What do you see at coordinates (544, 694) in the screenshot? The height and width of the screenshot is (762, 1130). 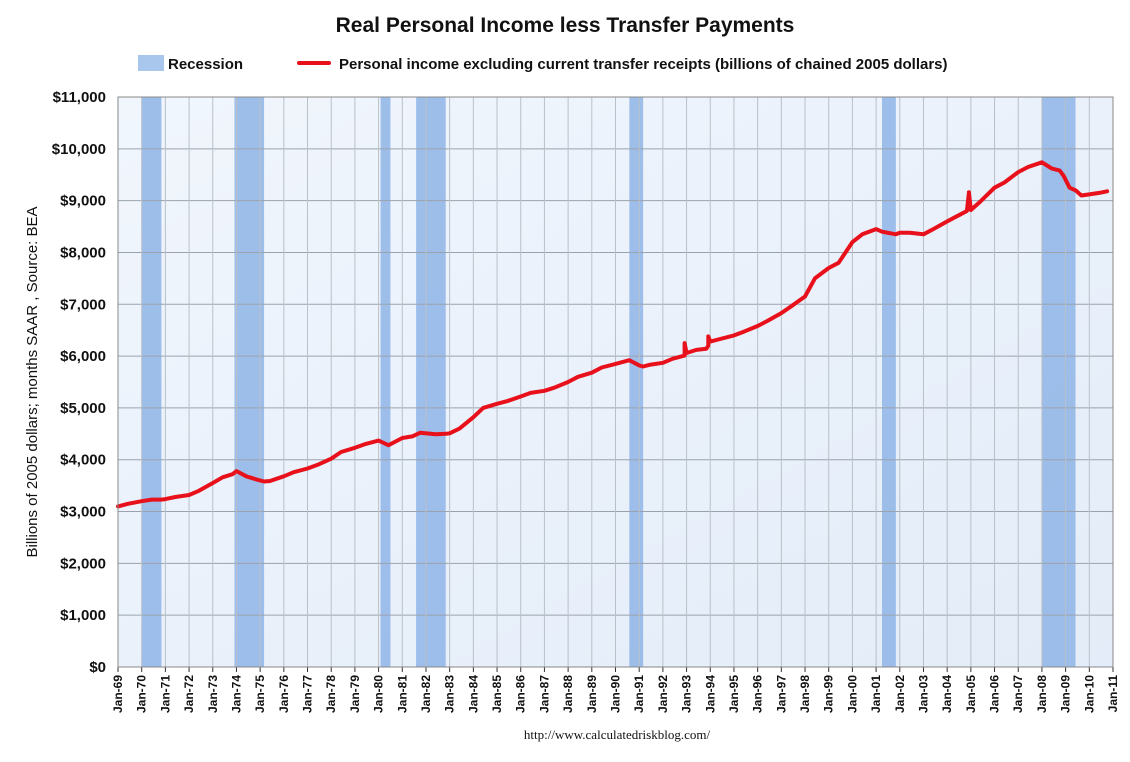 I see `x-tick-label: Jan-87` at bounding box center [544, 694].